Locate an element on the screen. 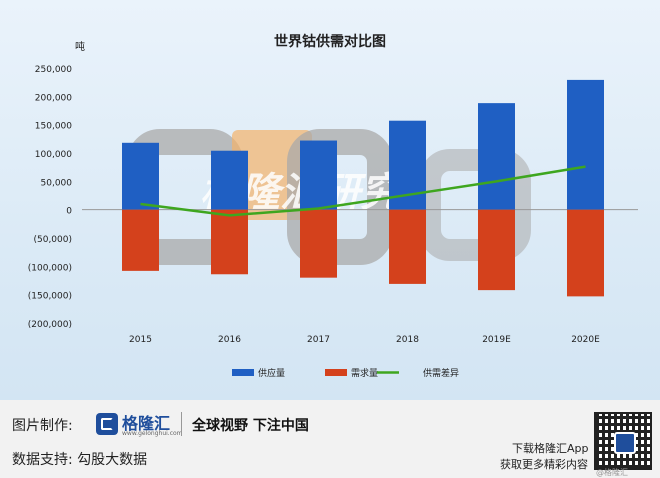  x-tick-label: 2020E is located at coordinates (585, 340).